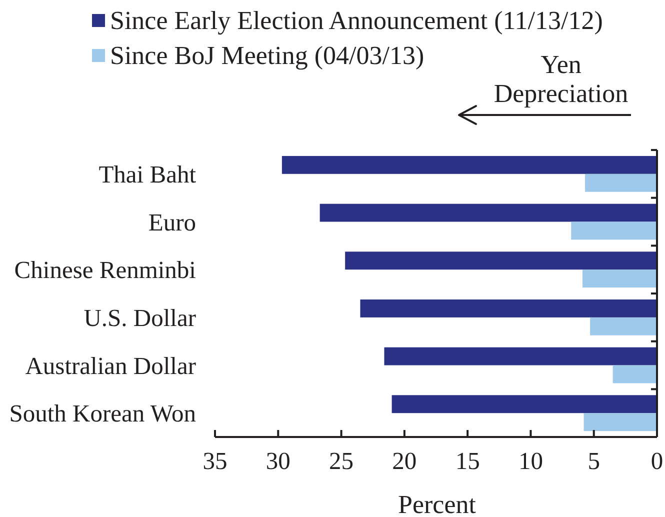 This screenshot has width=665, height=517. I want to click on x-tick-label: 0, so click(657, 461).